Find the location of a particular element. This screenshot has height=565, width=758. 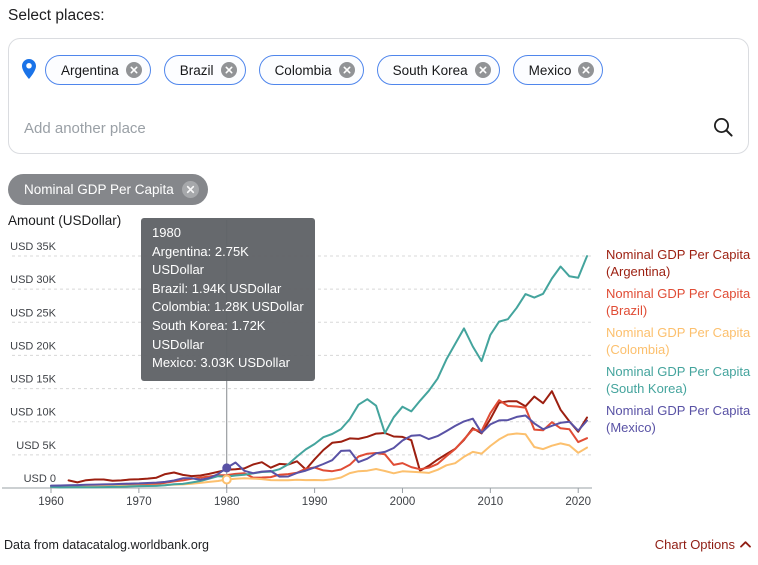

x-tick-label: 2010 is located at coordinates (491, 502).